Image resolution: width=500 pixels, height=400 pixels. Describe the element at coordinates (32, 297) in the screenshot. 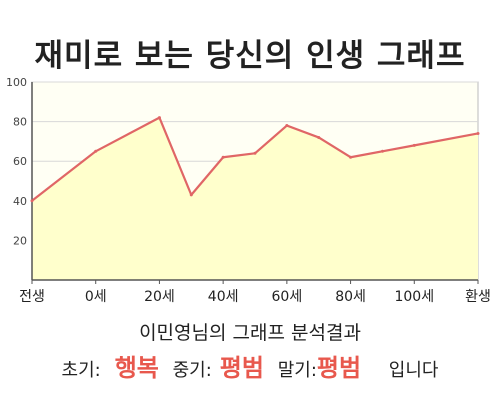

I see `x-tick-label: 전생` at that location.